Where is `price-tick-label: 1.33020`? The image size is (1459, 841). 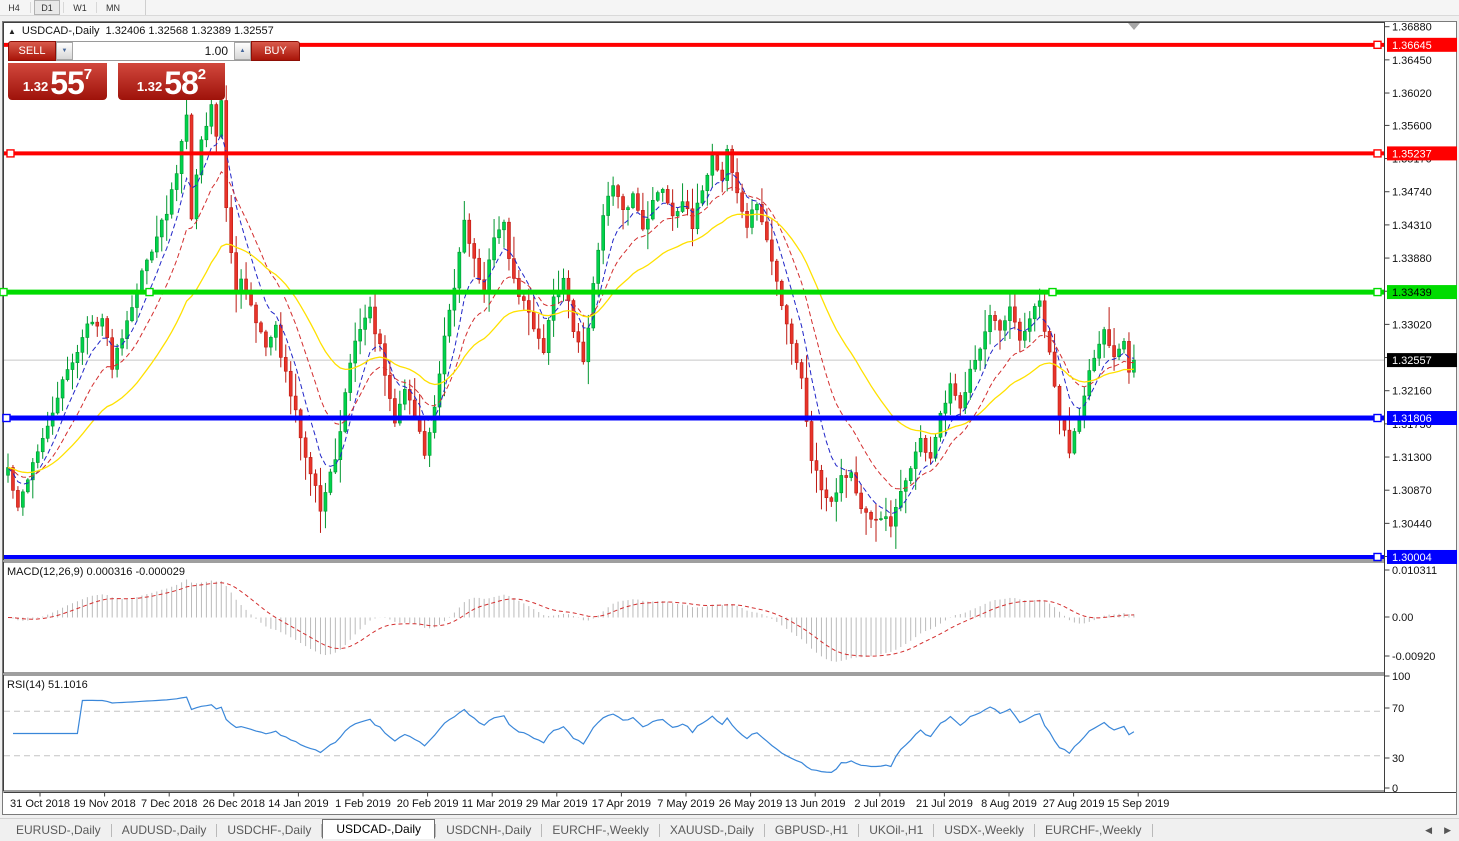
price-tick-label: 1.33020 is located at coordinates (1412, 325).